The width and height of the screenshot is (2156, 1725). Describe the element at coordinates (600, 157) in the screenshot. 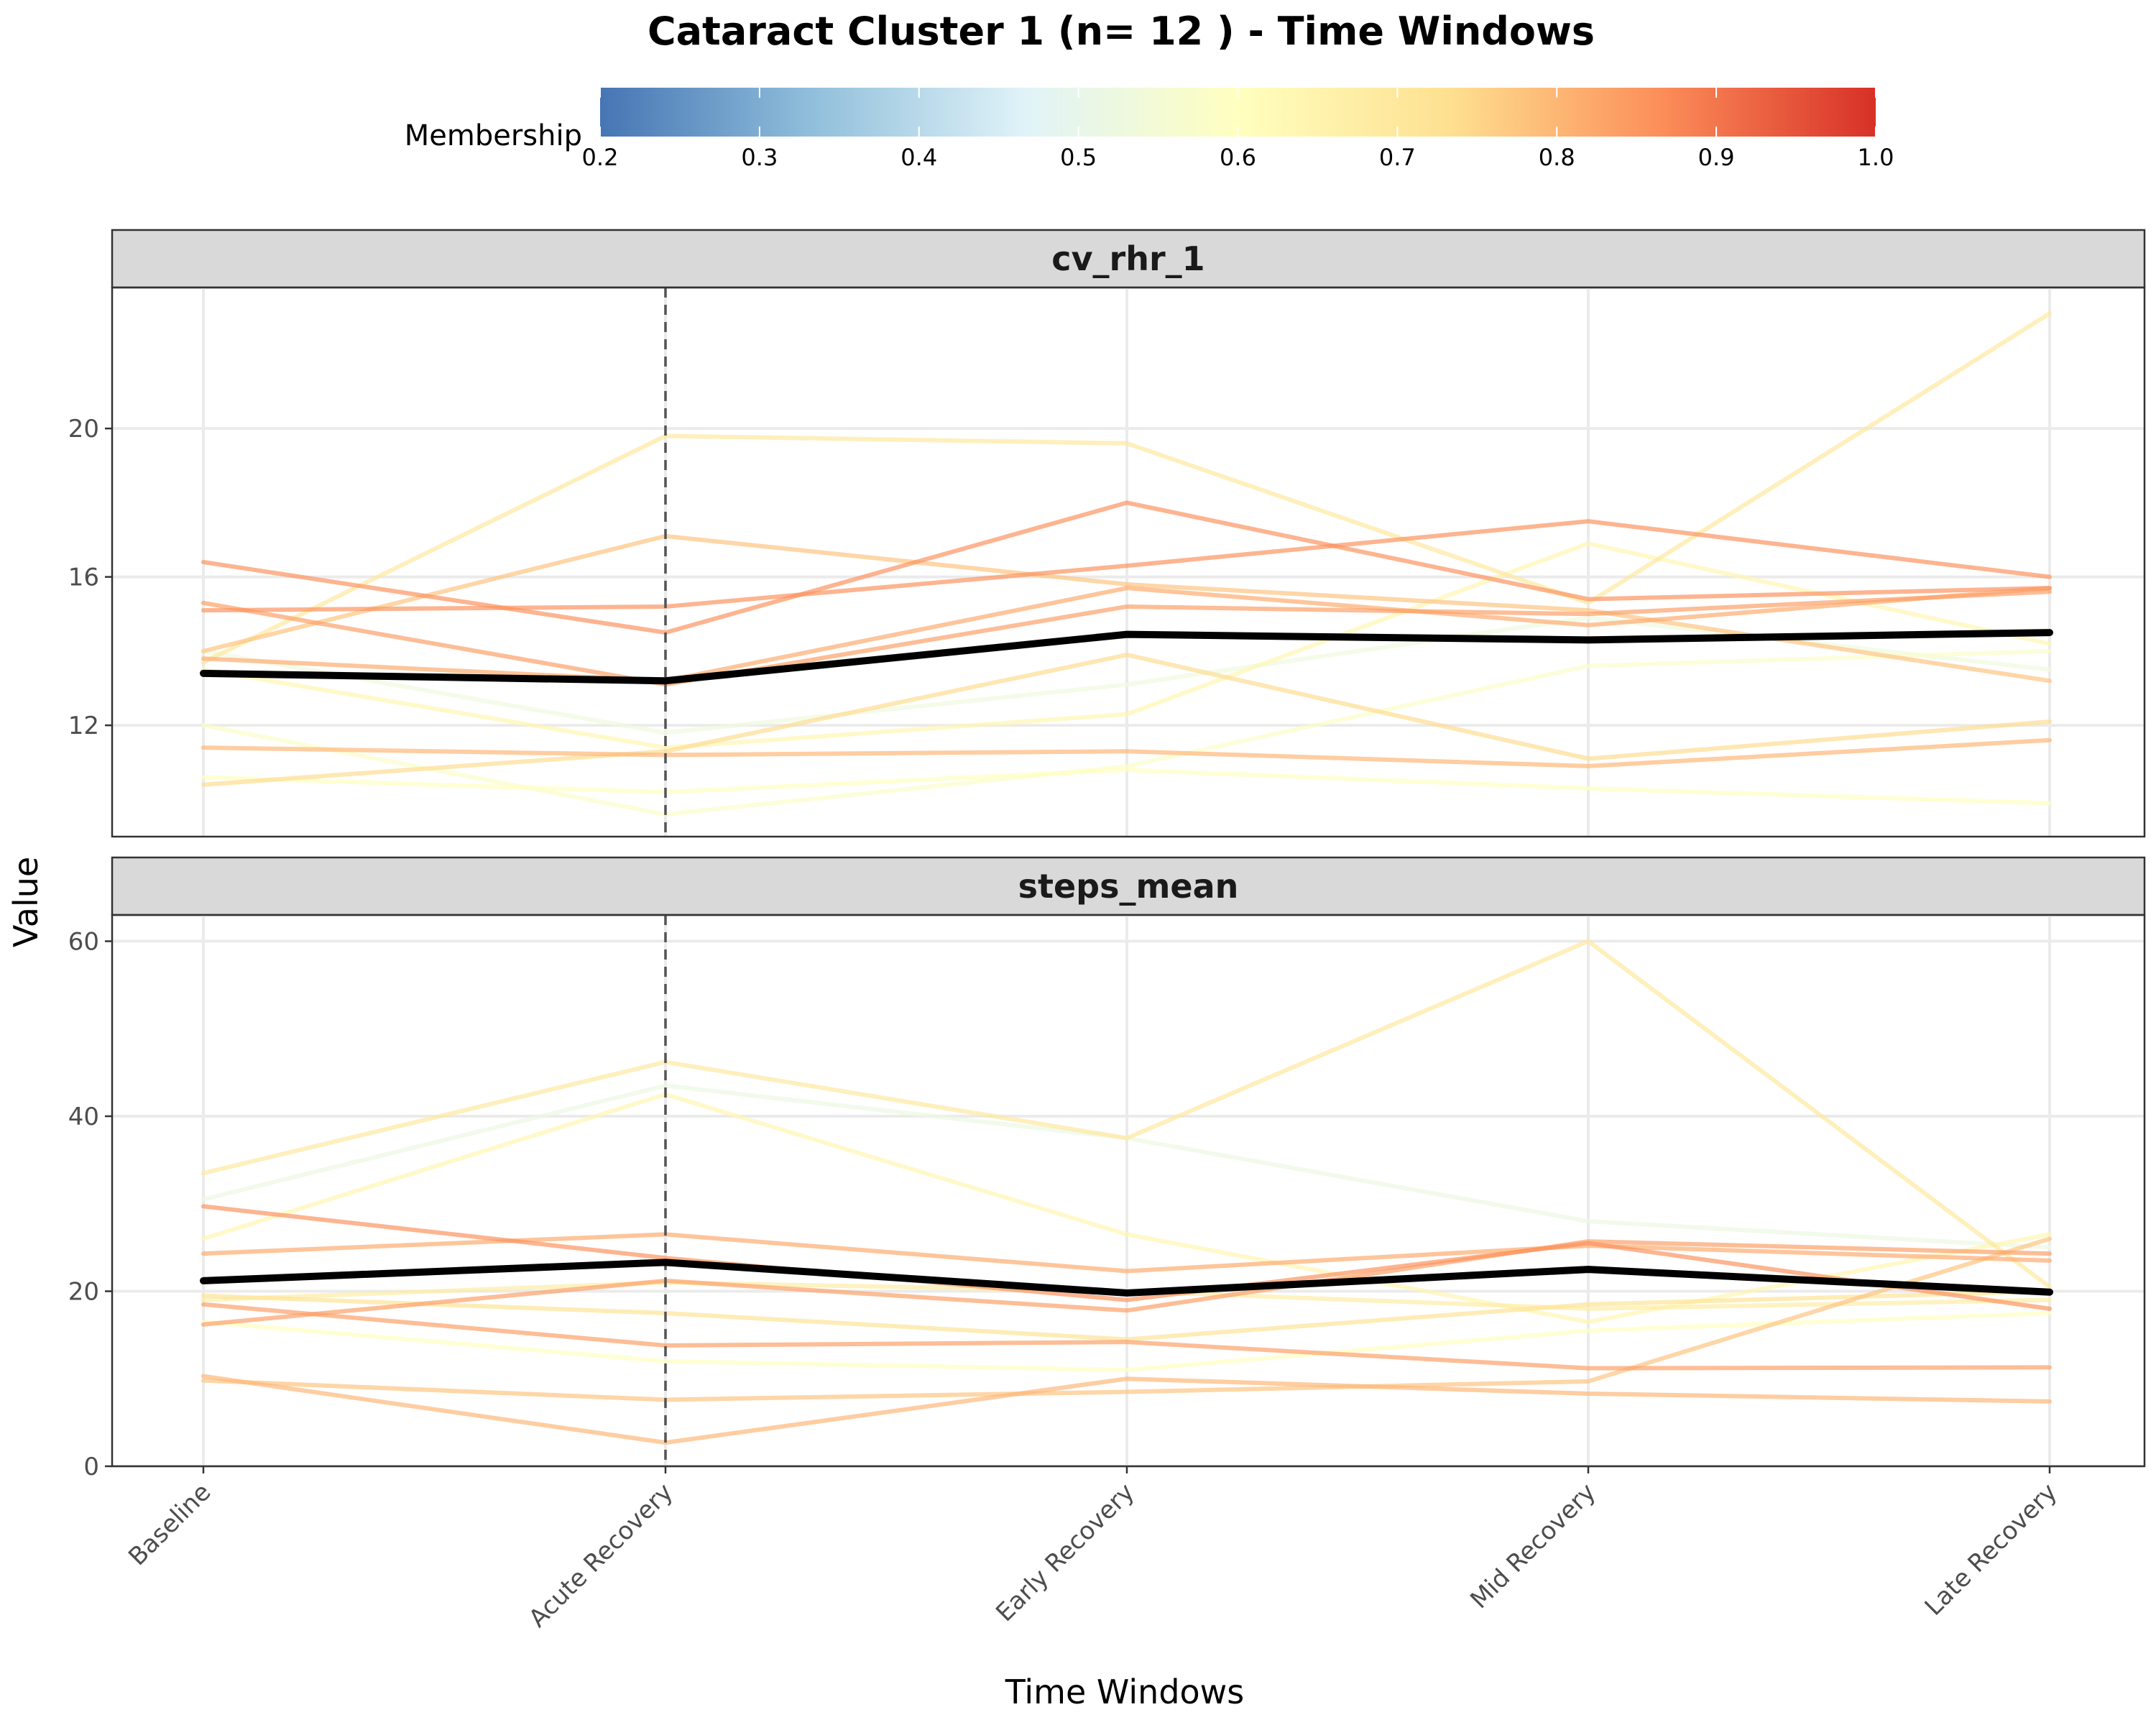

I see `colorbar-tick-label: 0.2` at that location.